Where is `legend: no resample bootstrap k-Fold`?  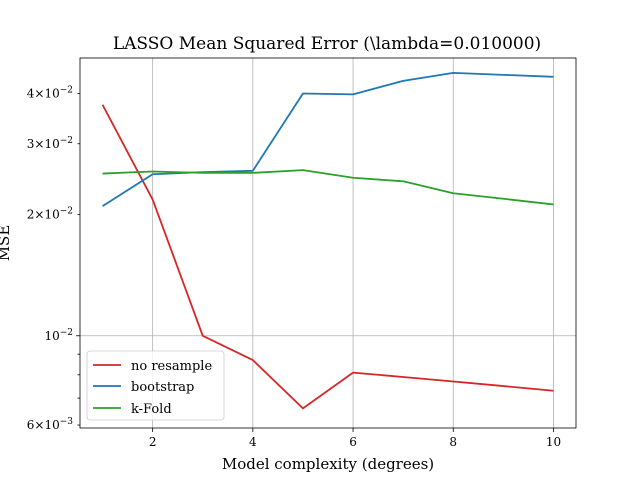 legend: no resample bootstrap k-Fold is located at coordinates (155, 385).